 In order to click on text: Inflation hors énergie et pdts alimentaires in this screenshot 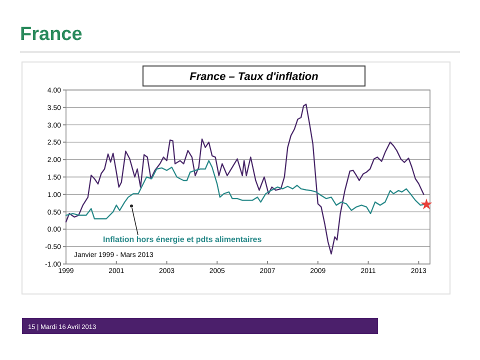, I will do `click(182, 239)`.